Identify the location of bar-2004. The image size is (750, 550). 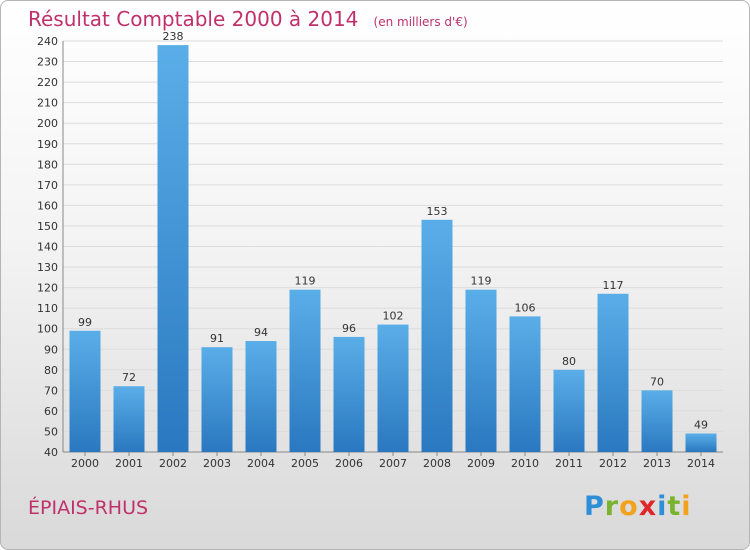
(261, 396).